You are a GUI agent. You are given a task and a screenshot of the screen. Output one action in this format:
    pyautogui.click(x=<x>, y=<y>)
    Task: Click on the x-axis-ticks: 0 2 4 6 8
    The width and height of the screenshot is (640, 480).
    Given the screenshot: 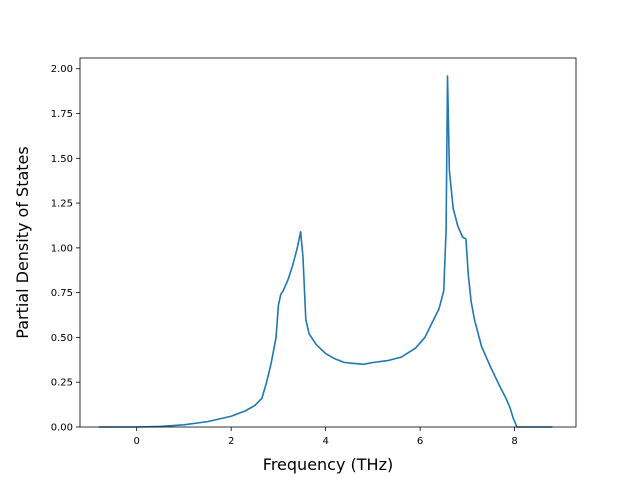 What is the action you would take?
    pyautogui.click(x=325, y=437)
    